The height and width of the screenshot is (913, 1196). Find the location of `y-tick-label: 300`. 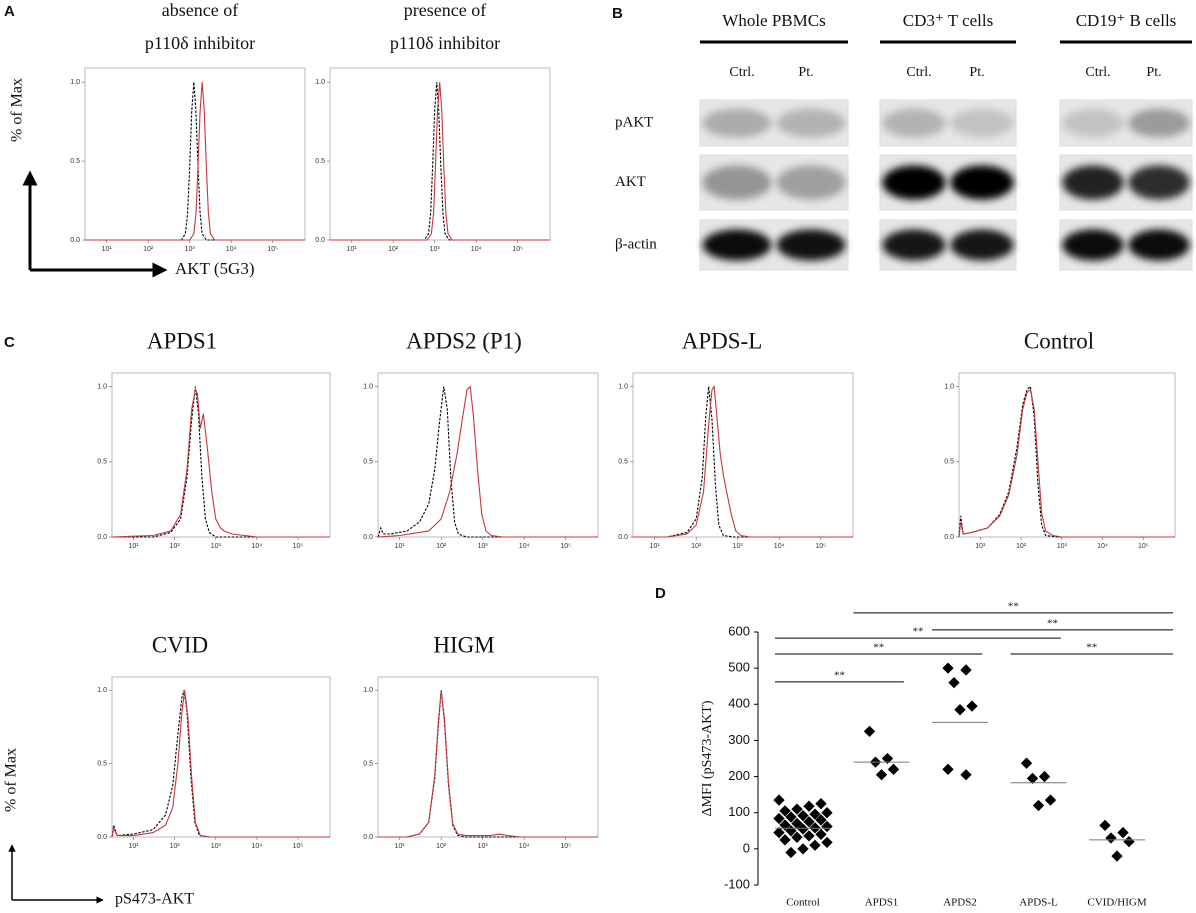

y-tick-label: 300 is located at coordinates (739, 739).